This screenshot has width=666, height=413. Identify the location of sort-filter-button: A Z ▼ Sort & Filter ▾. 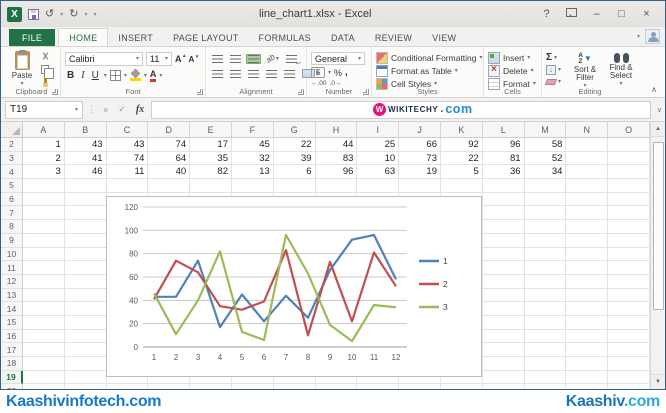
(585, 70).